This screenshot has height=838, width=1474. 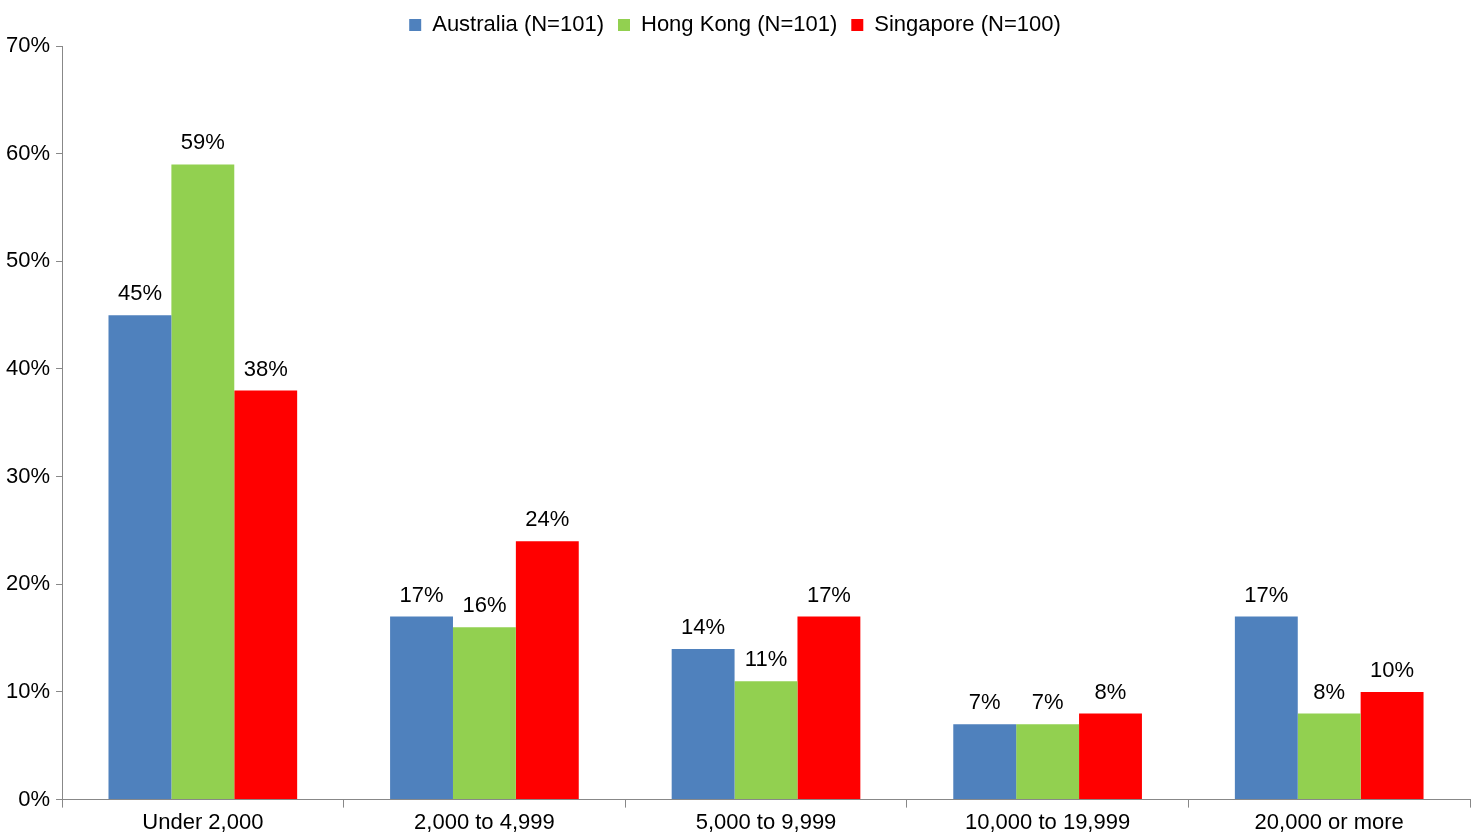 I want to click on data-label: 11%, so click(x=766, y=659).